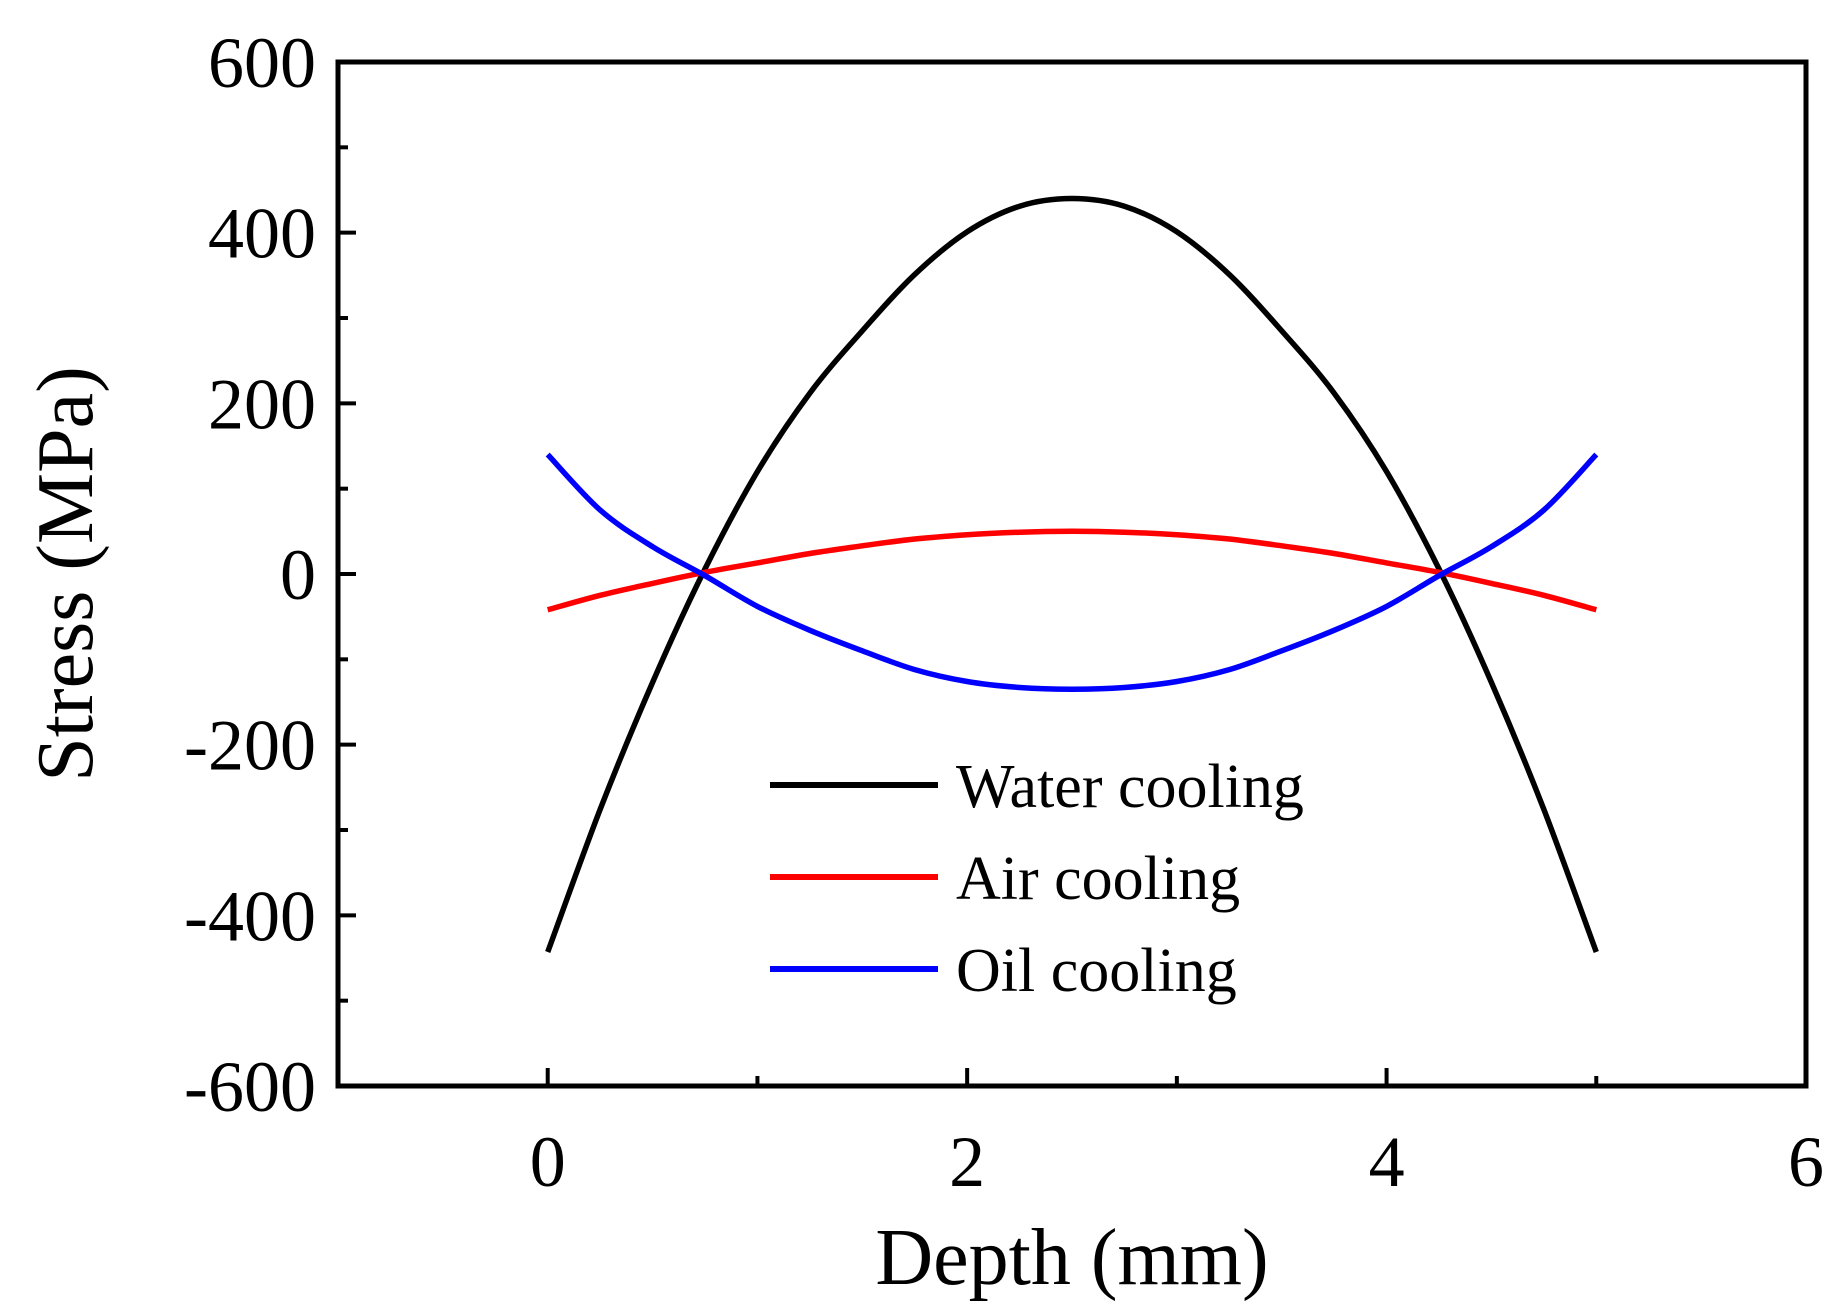 Image resolution: width=1833 pixels, height=1314 pixels. What do you see at coordinates (250, 1087) in the screenshot?
I see `y-tick-label: -600` at bounding box center [250, 1087].